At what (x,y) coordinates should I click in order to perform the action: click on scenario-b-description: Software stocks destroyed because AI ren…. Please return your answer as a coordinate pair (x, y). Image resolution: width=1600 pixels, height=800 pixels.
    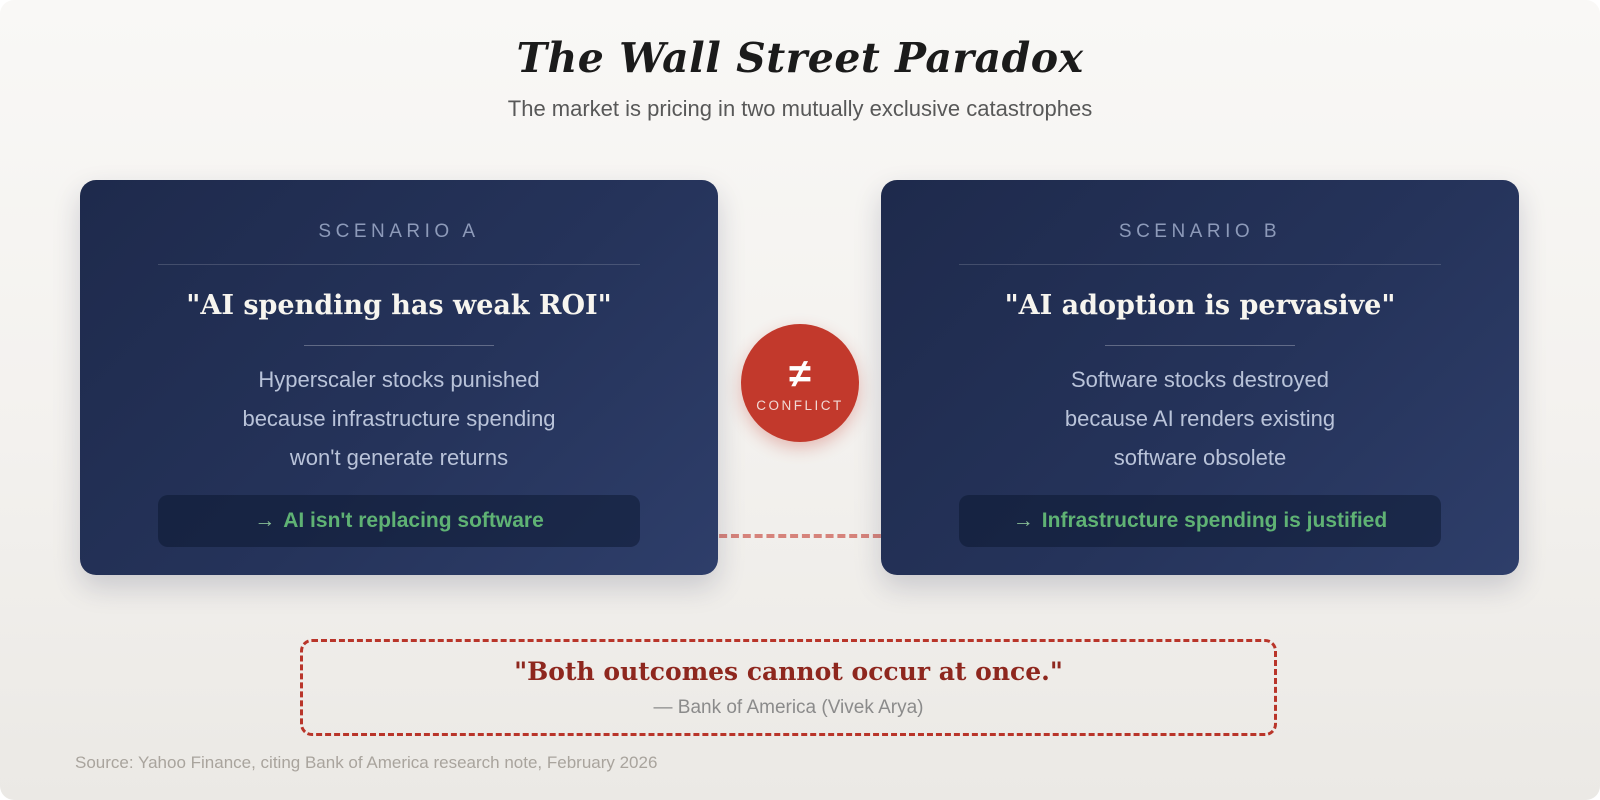
    Looking at the image, I should click on (1200, 418).